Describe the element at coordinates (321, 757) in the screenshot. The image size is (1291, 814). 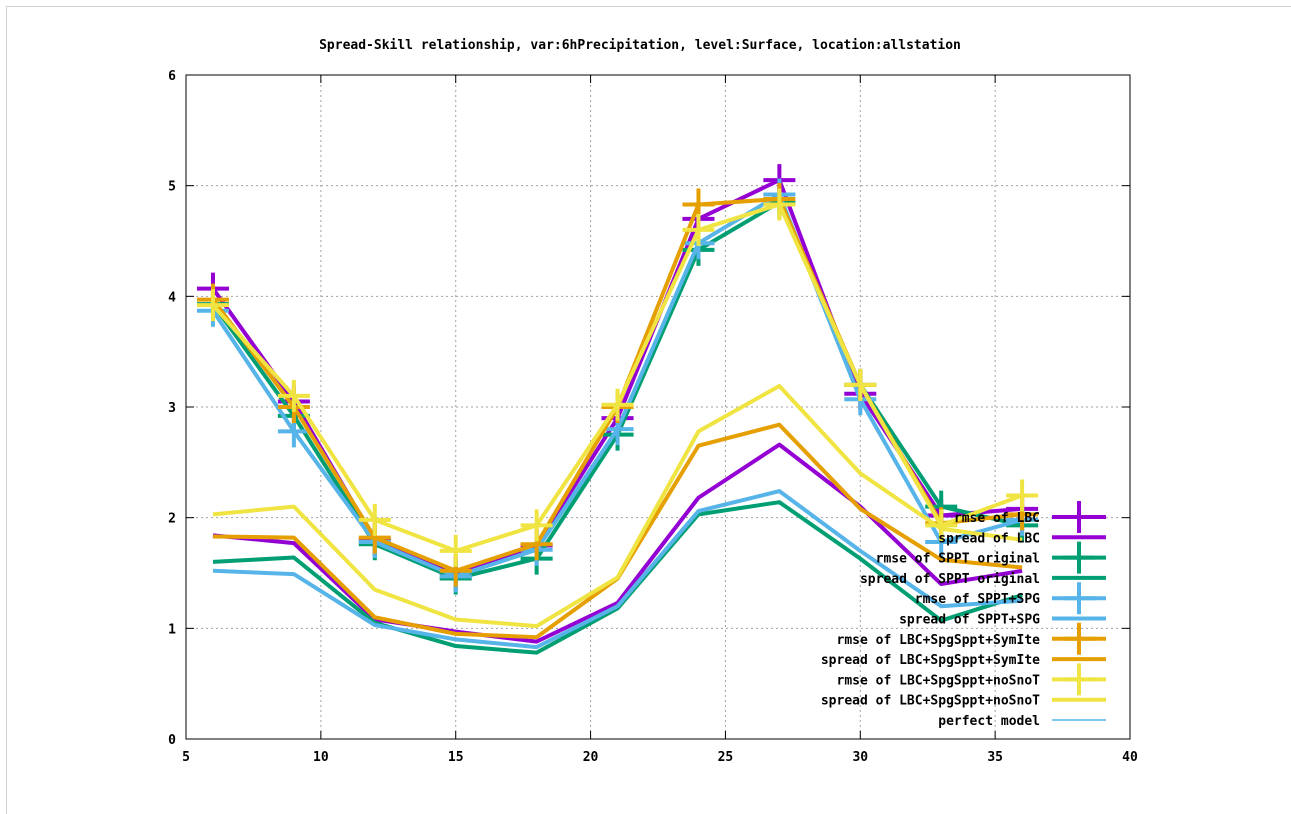
I see `x-tick-label: 10` at that location.